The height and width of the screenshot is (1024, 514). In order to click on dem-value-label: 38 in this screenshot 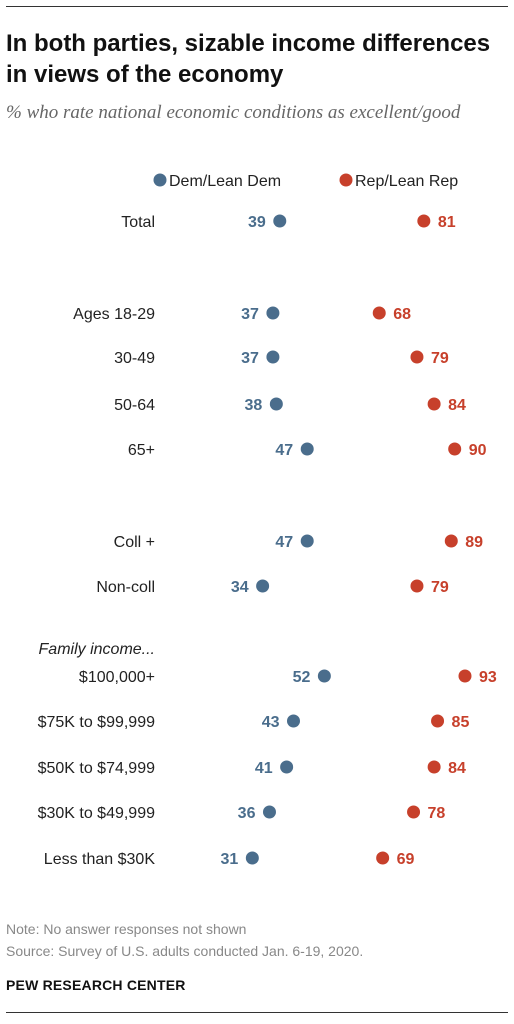, I will do `click(254, 405)`.